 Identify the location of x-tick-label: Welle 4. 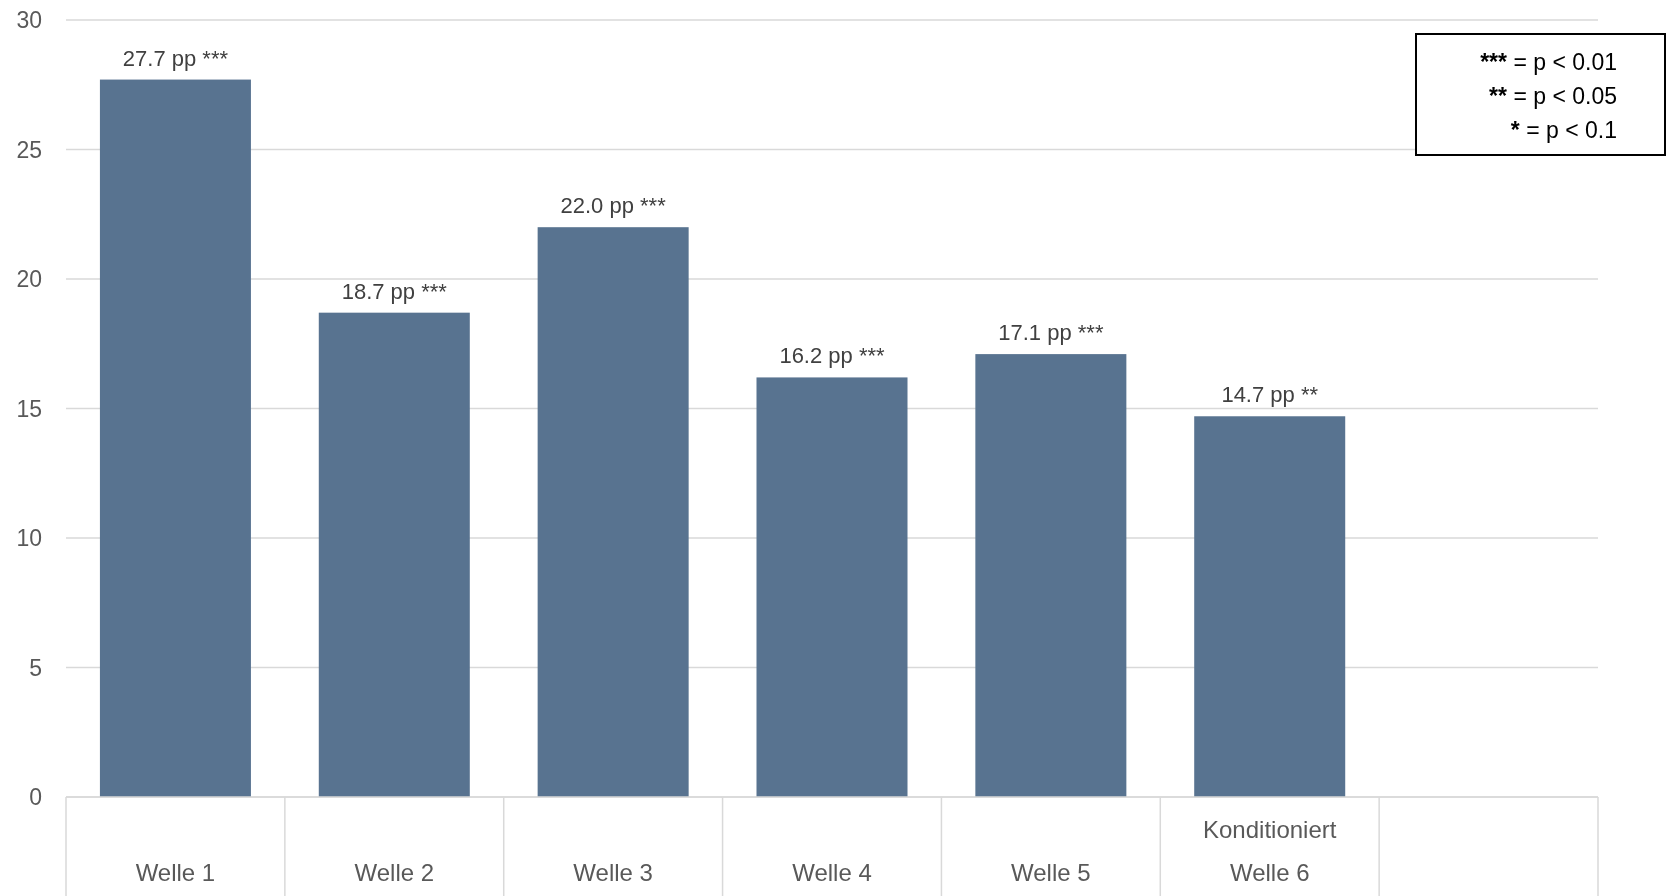
(832, 872).